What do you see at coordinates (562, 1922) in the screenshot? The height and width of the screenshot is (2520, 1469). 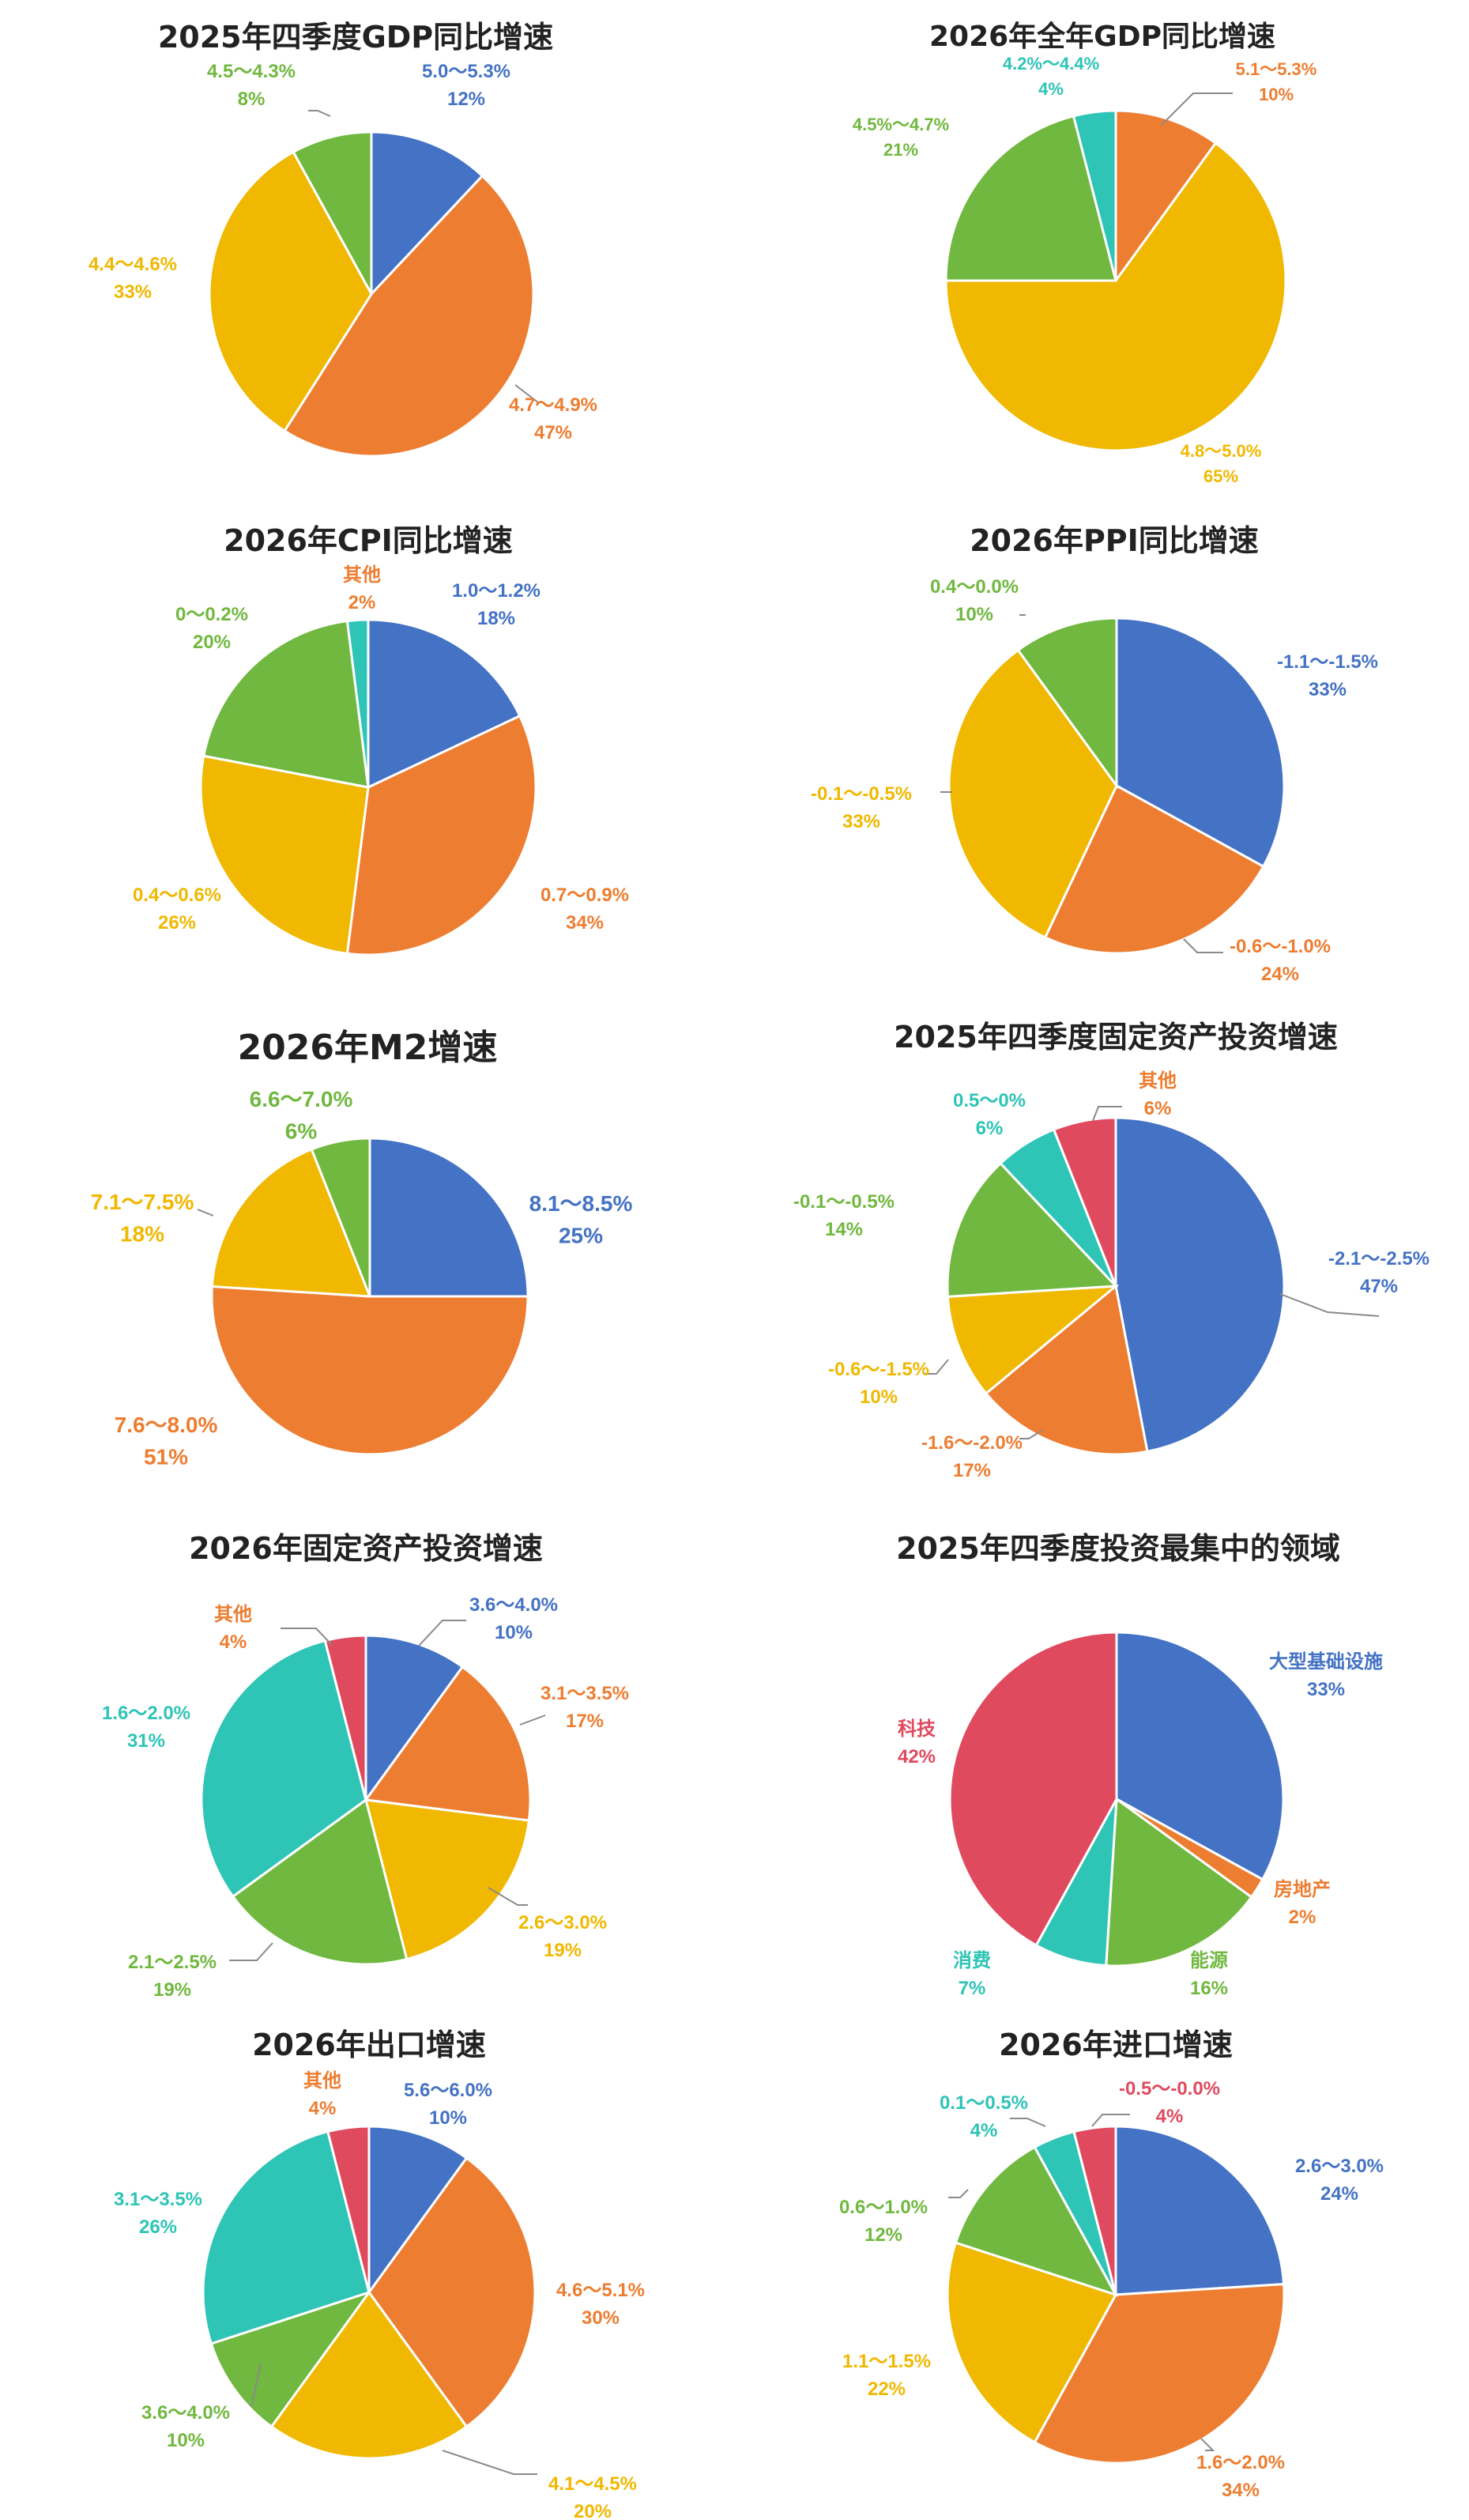 I see `slice-label: 2.6～3.0%` at bounding box center [562, 1922].